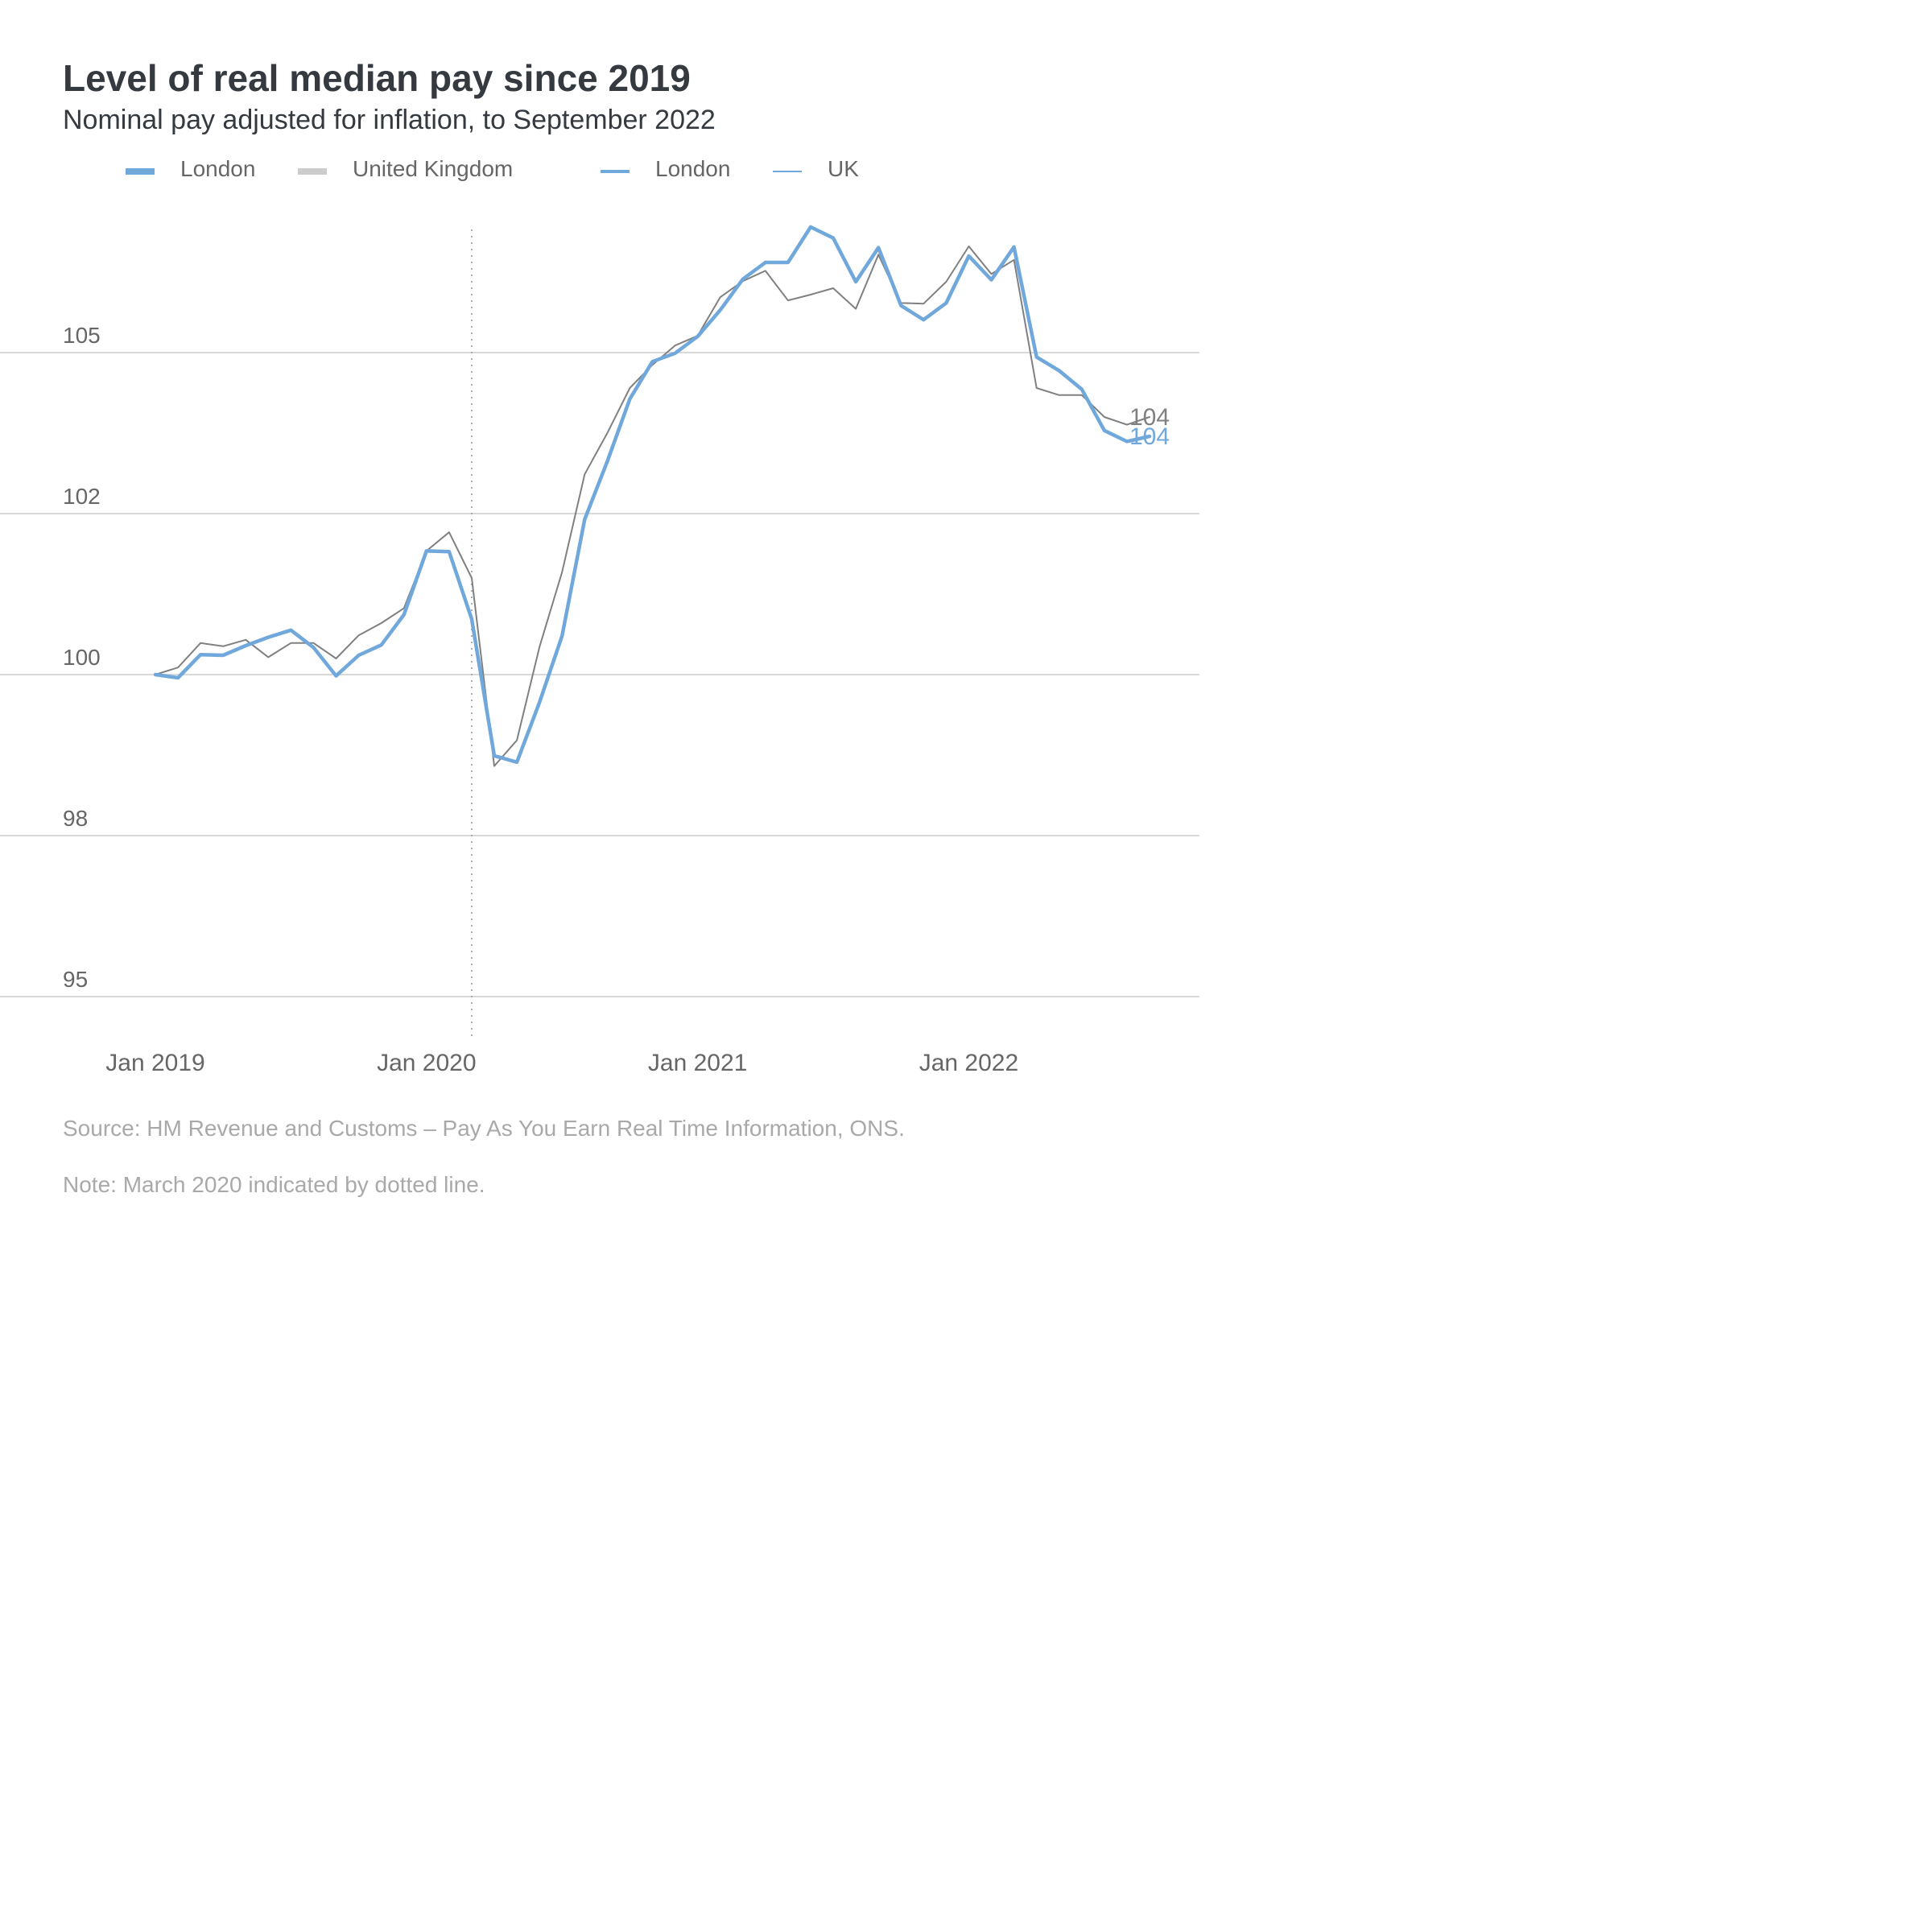 The height and width of the screenshot is (1932, 1932). What do you see at coordinates (218, 168) in the screenshot?
I see `legend-label-london: London` at bounding box center [218, 168].